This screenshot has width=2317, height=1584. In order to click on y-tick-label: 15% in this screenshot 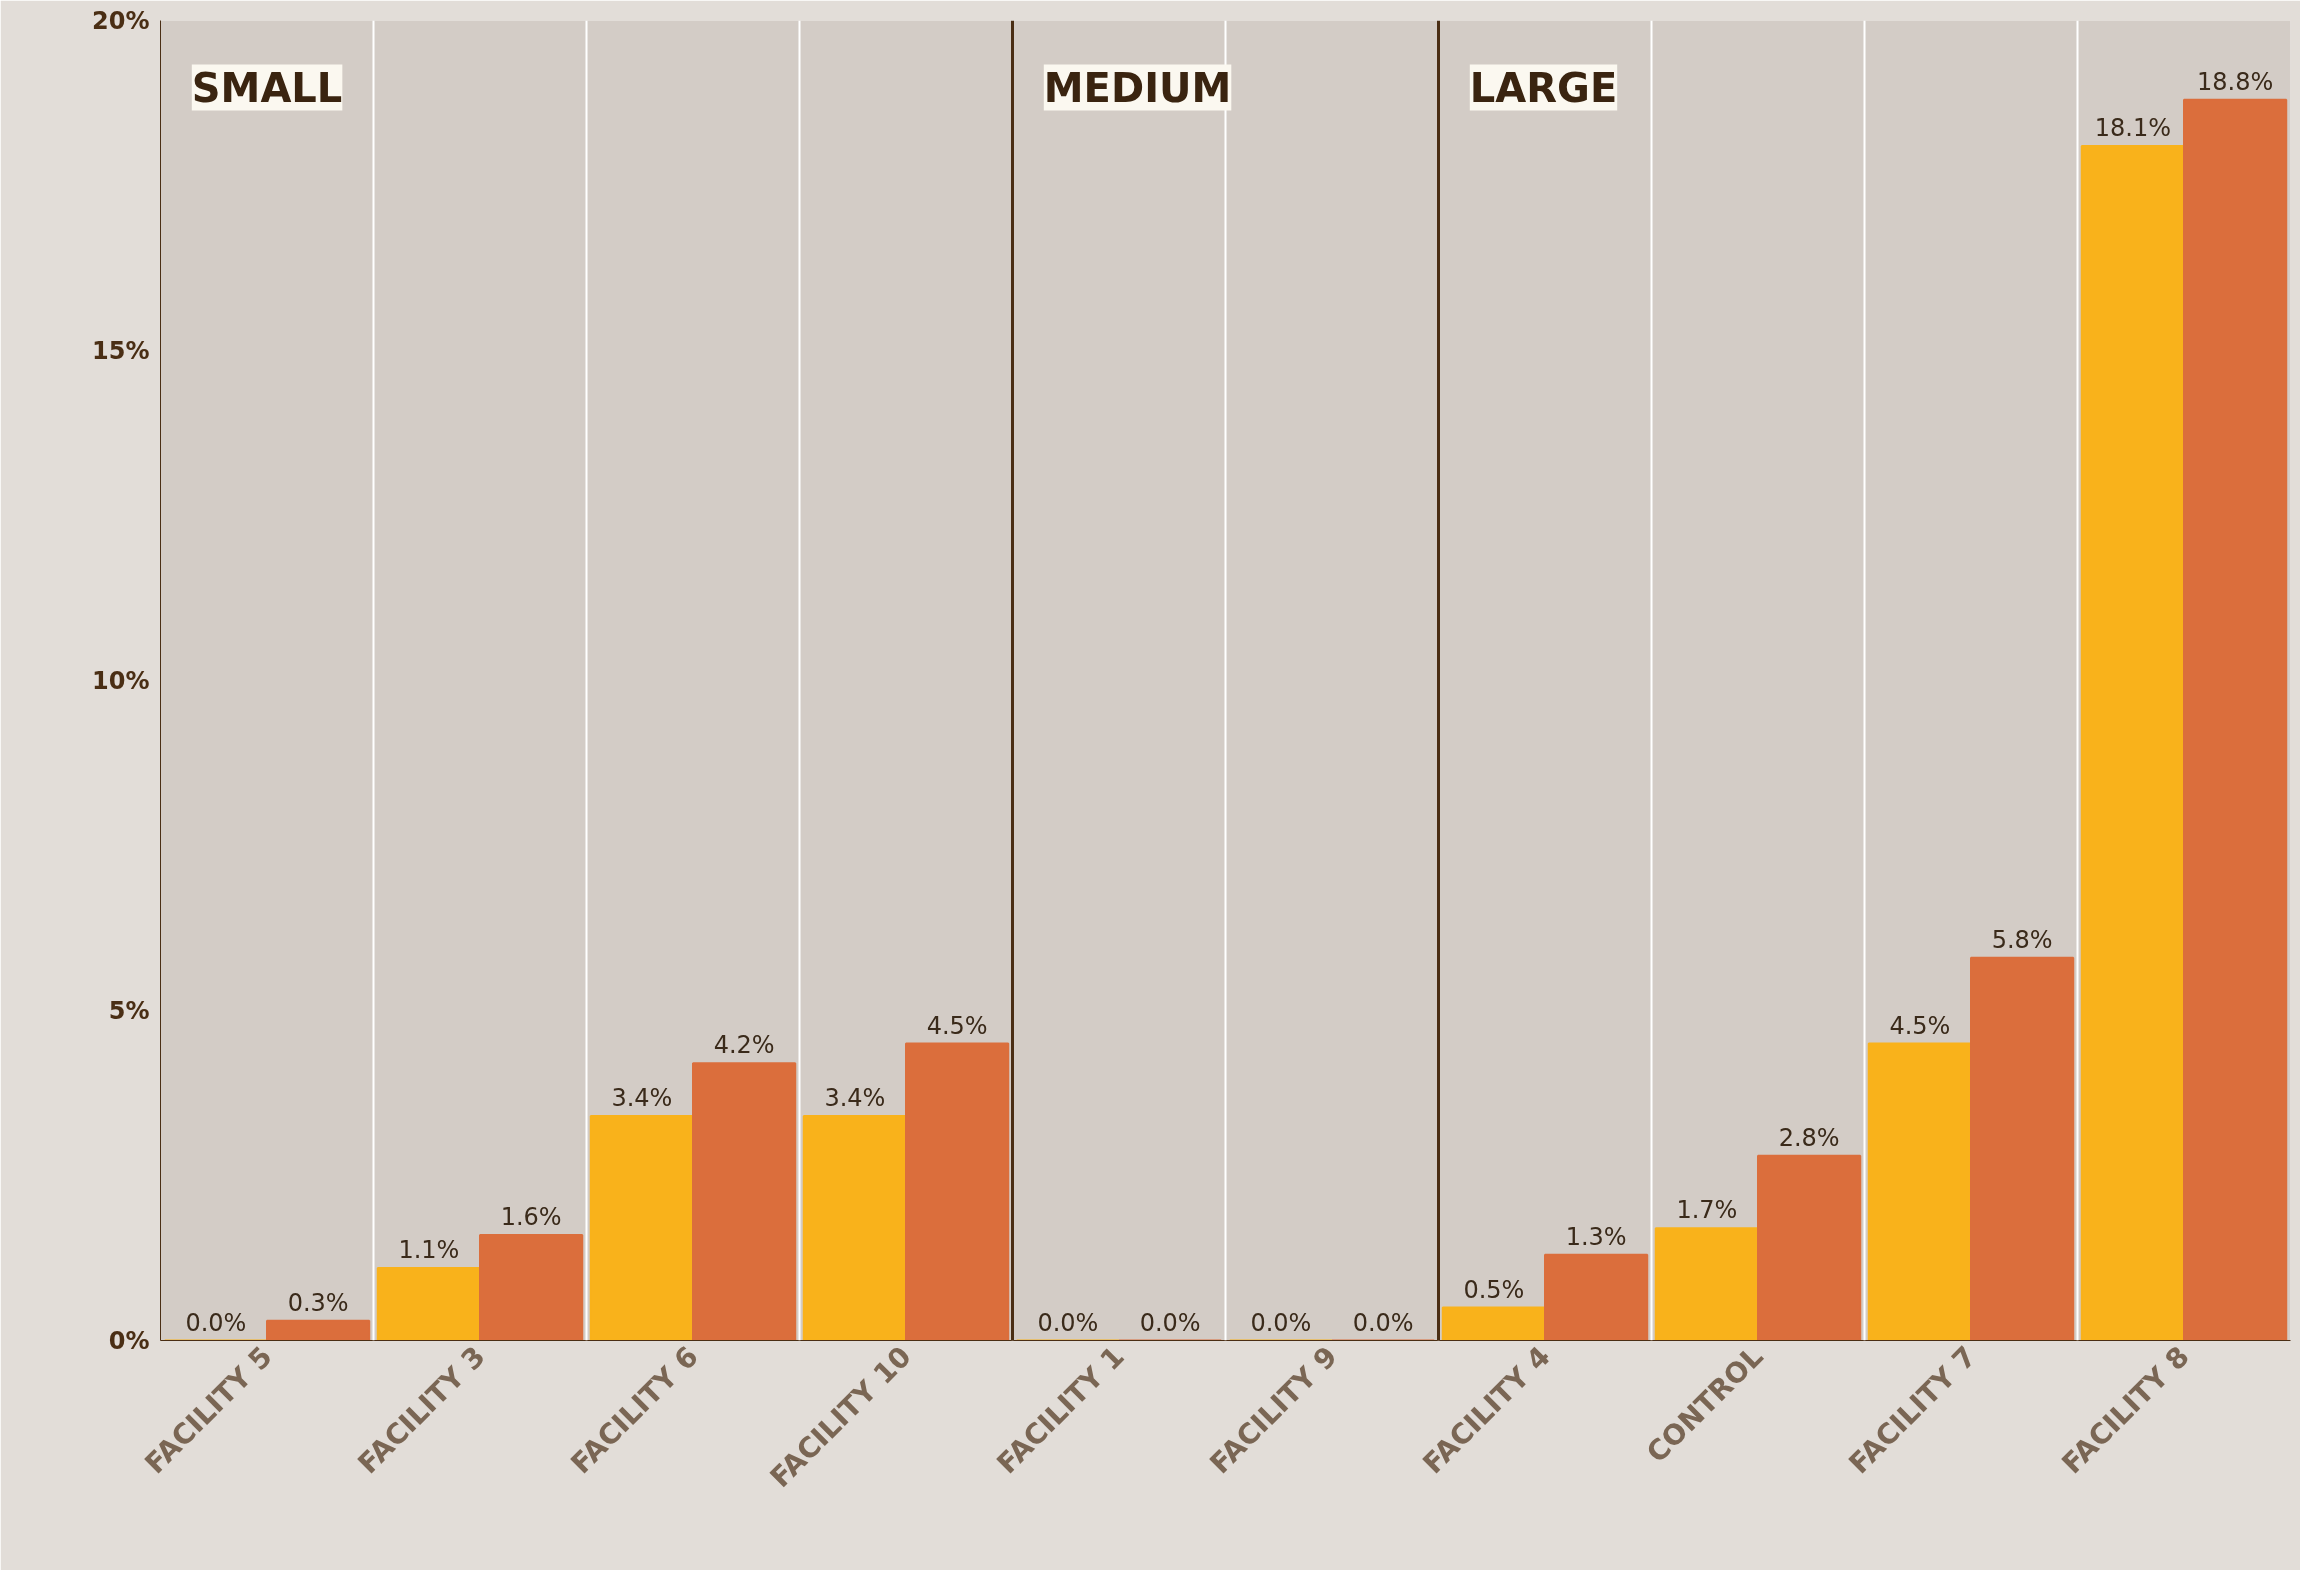, I will do `click(121, 350)`.